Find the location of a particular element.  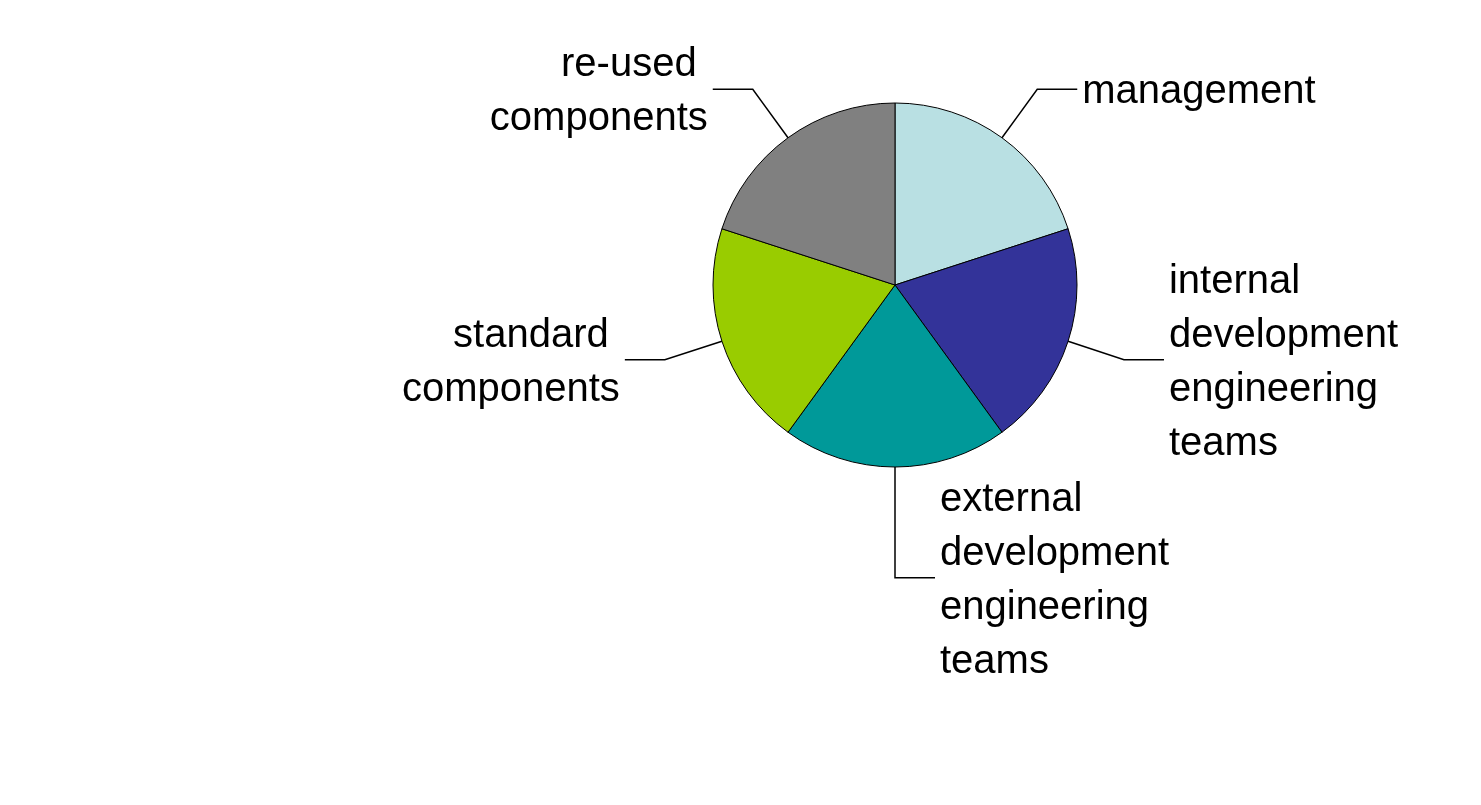

slice-label: management is located at coordinates (1199, 89).